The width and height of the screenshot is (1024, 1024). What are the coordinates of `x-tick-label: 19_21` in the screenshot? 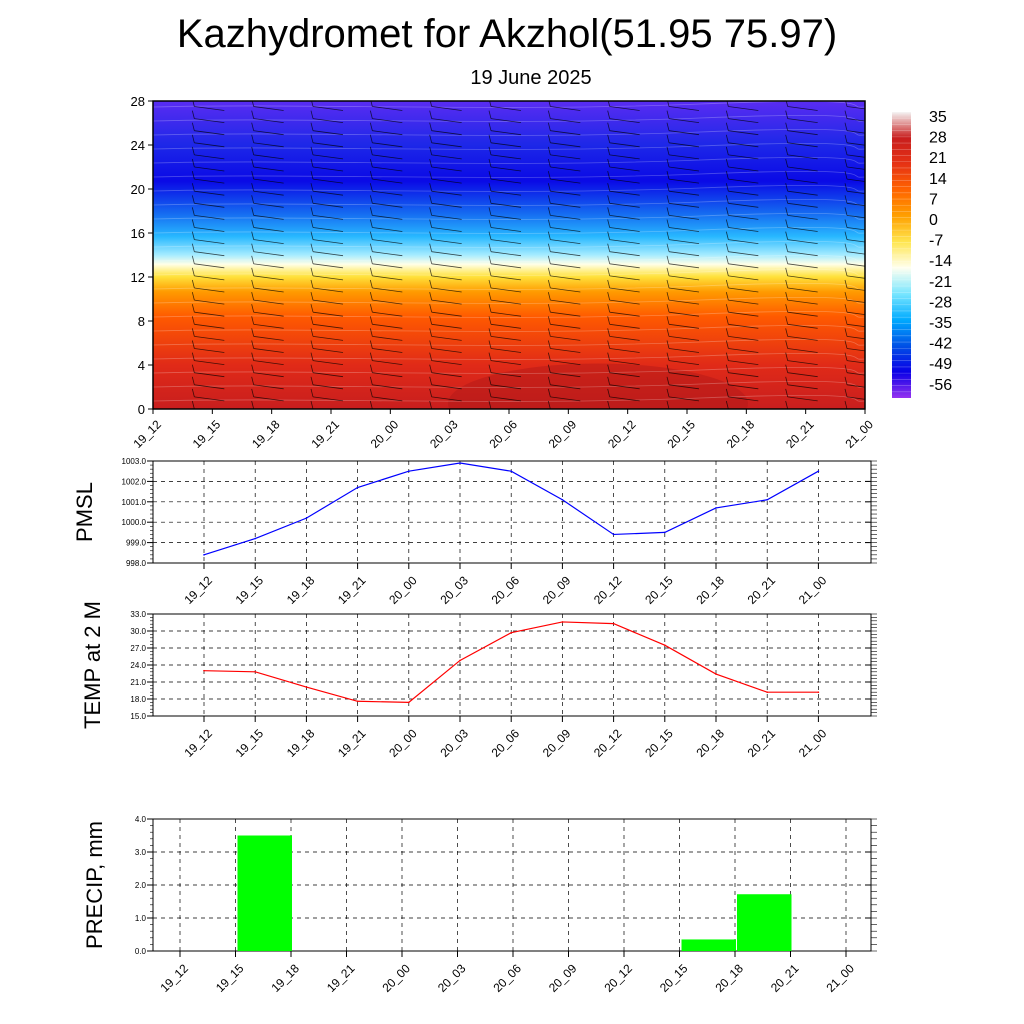 It's located at (325, 434).